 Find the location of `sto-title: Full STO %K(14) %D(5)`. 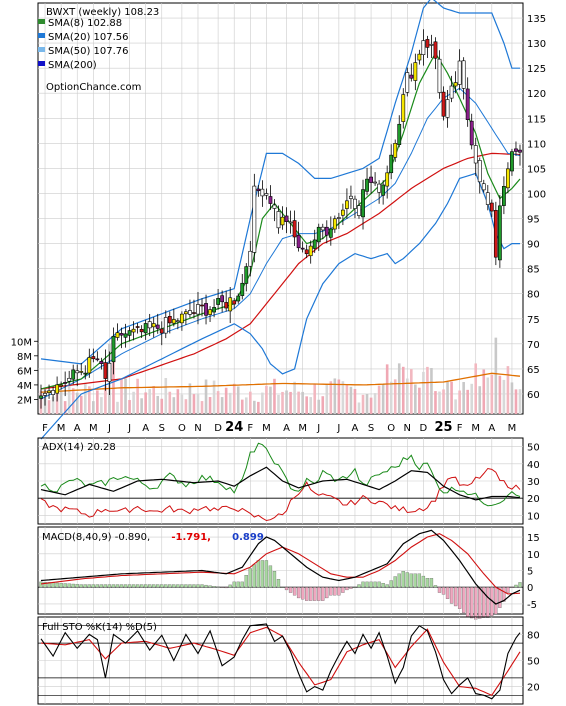

sto-title: Full STO %K(14) %D(5) is located at coordinates (99, 627).